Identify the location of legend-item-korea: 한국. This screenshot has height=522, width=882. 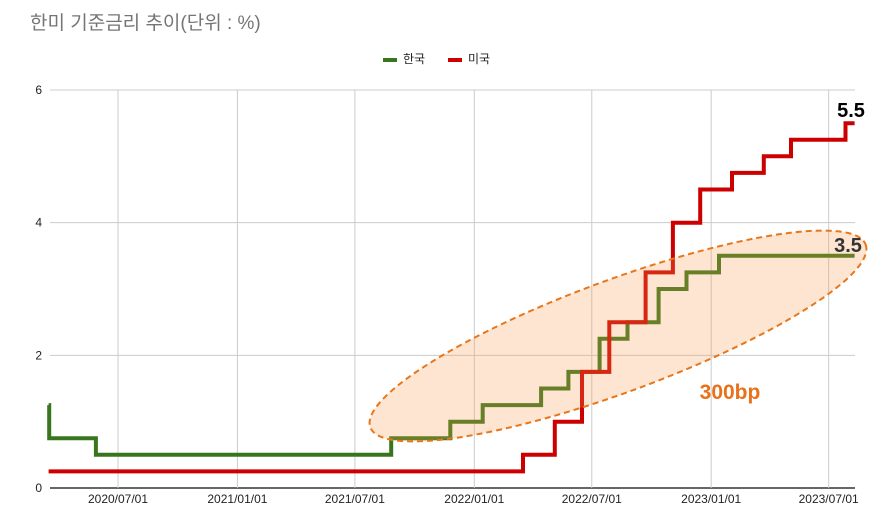
(404, 59).